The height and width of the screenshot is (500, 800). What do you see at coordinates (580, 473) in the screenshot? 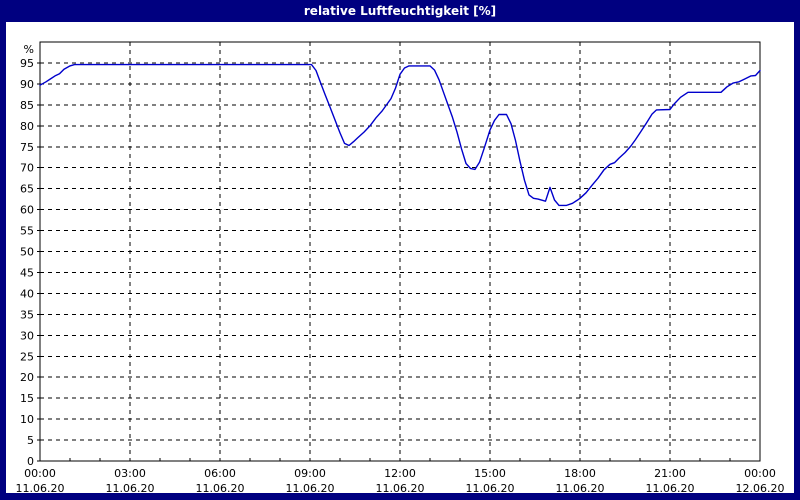
I see `x-tick-time-label: 18:00` at bounding box center [580, 473].